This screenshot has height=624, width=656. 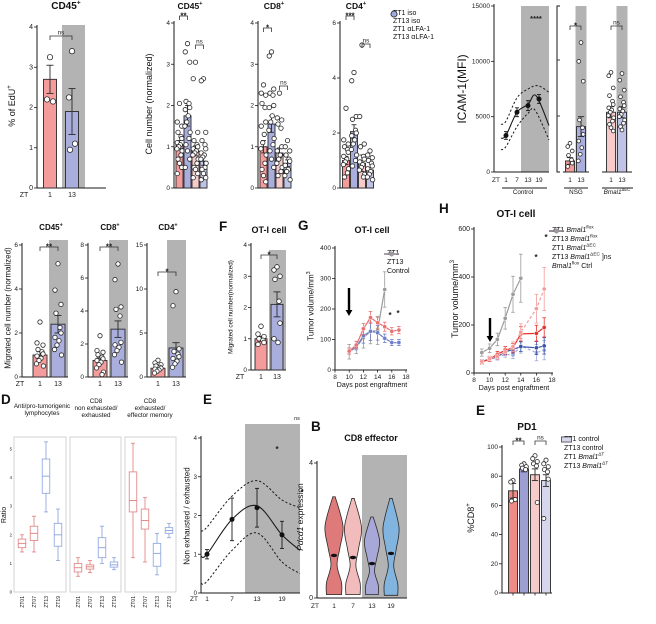 I want to click on panel-pd1-title: PD1, so click(x=527, y=427).